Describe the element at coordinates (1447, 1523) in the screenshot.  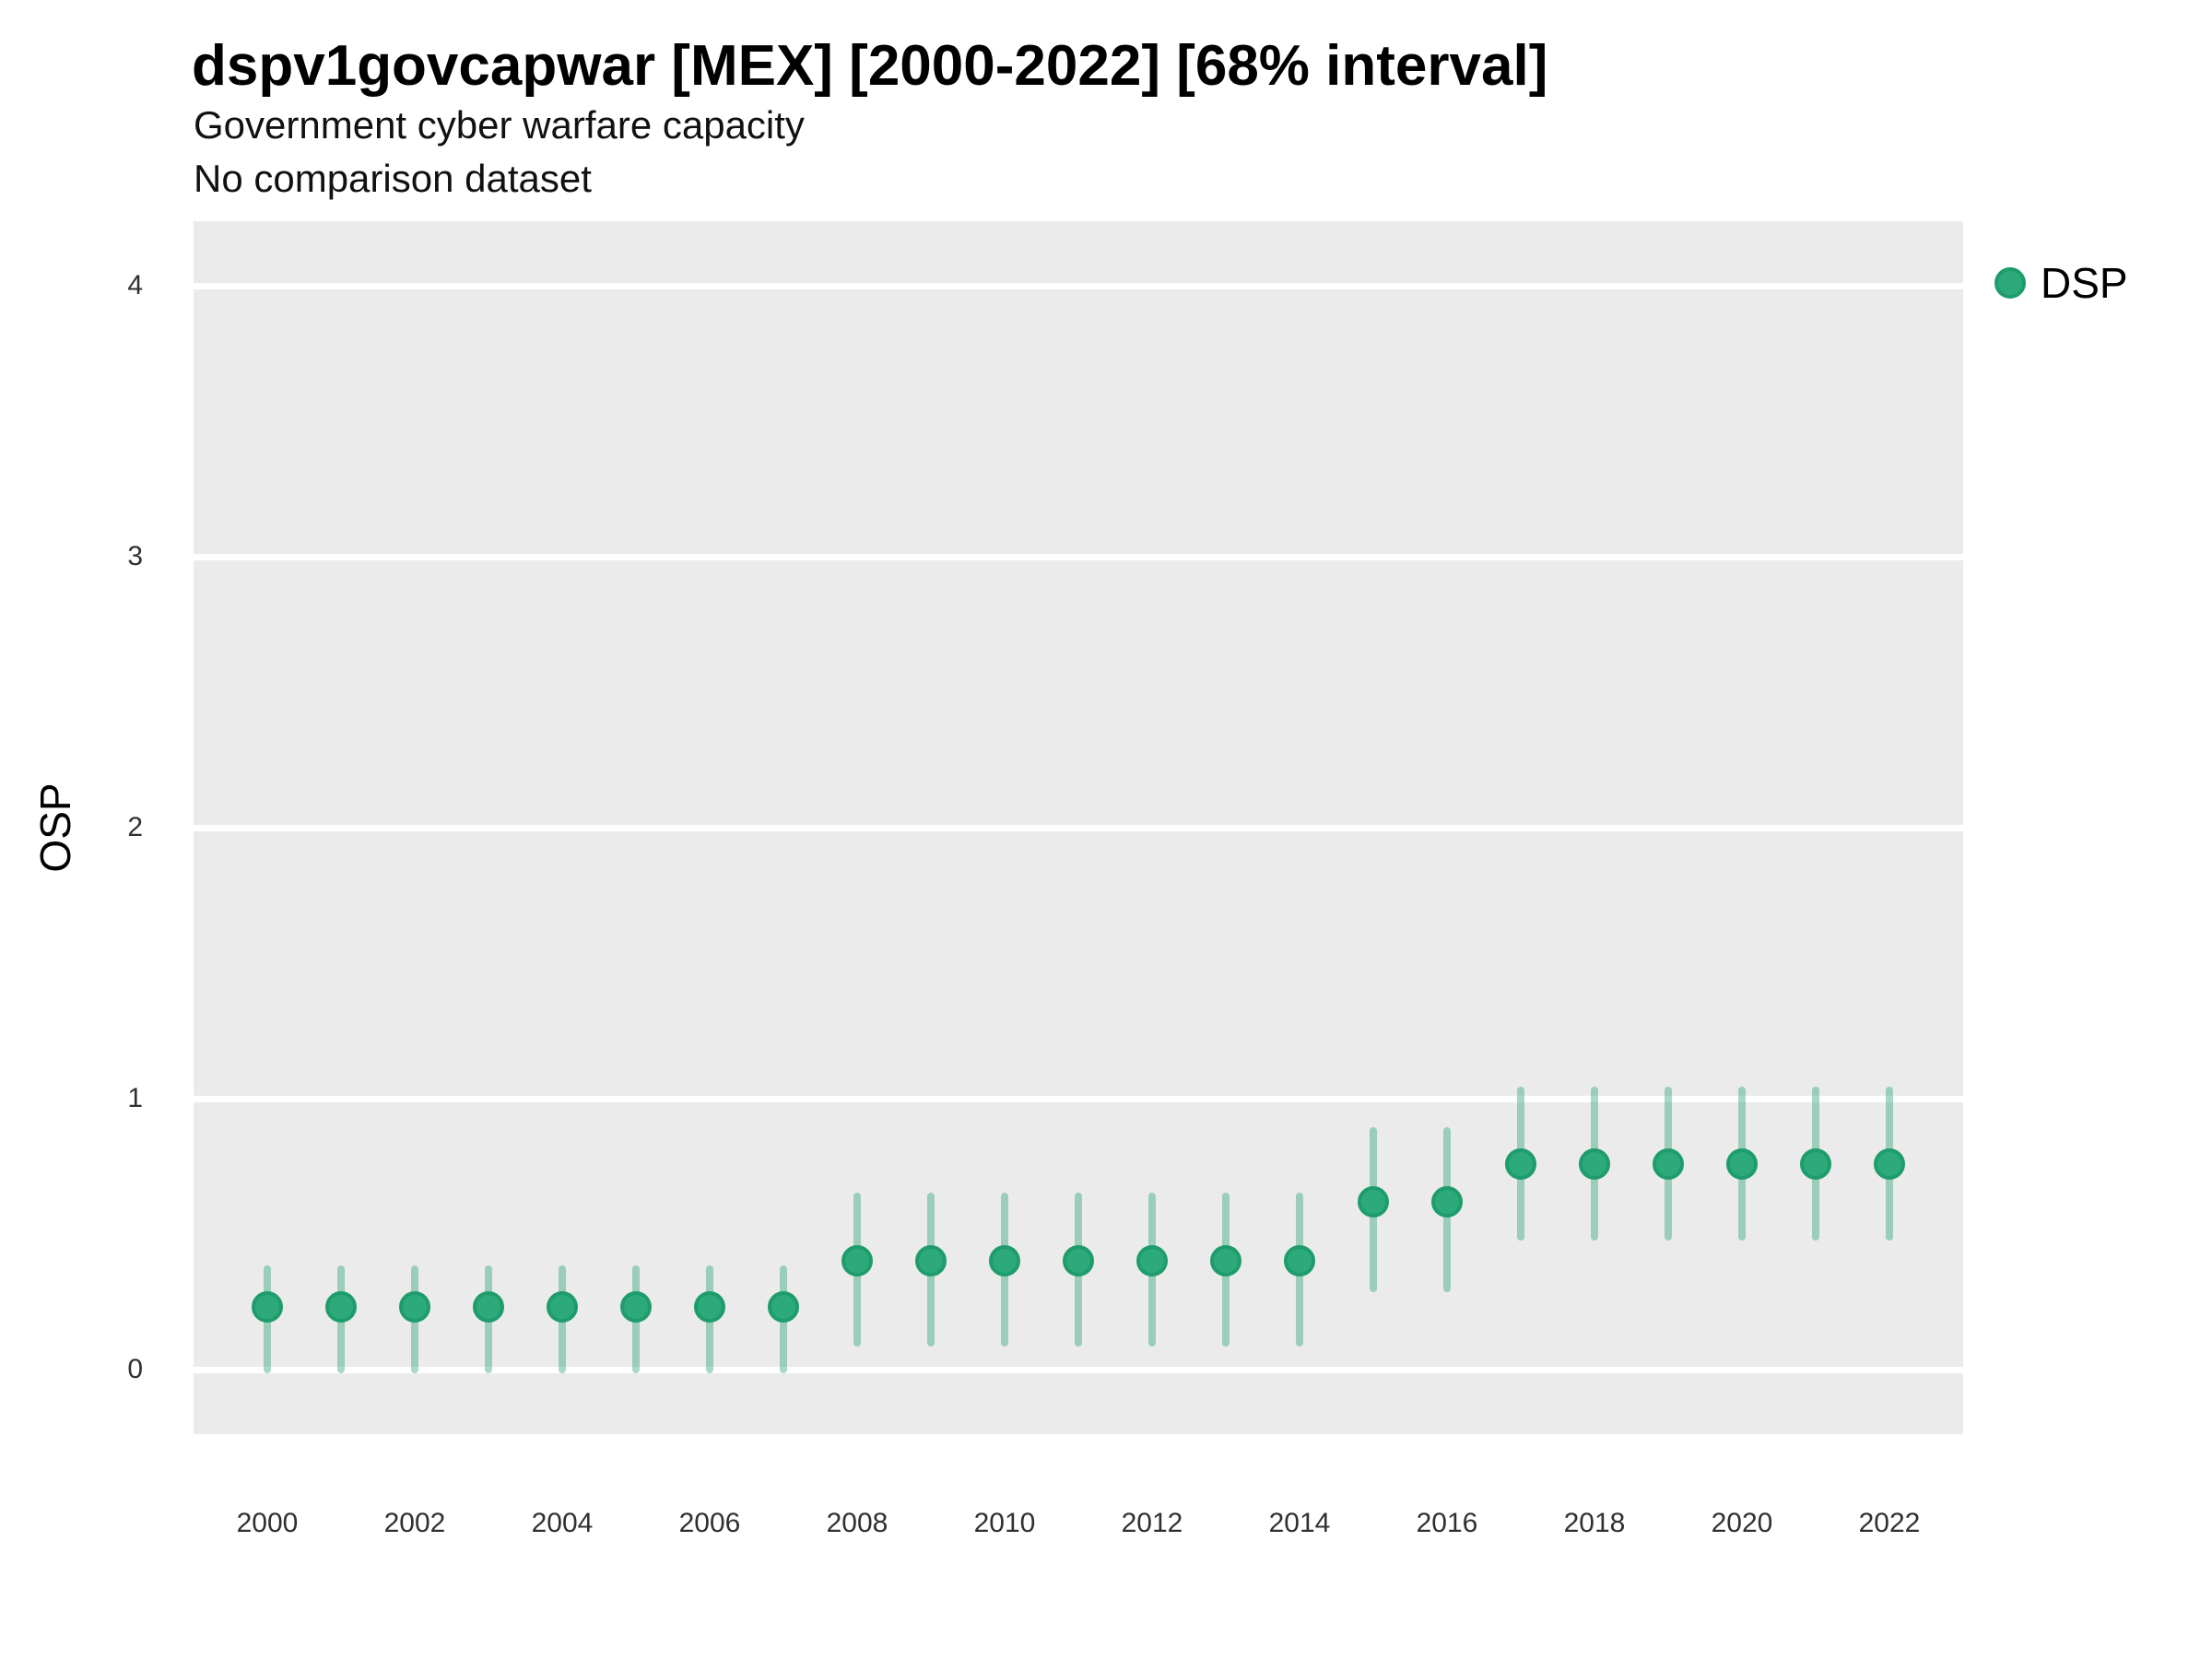
I see `x-tick-label-2016: 2016` at that location.